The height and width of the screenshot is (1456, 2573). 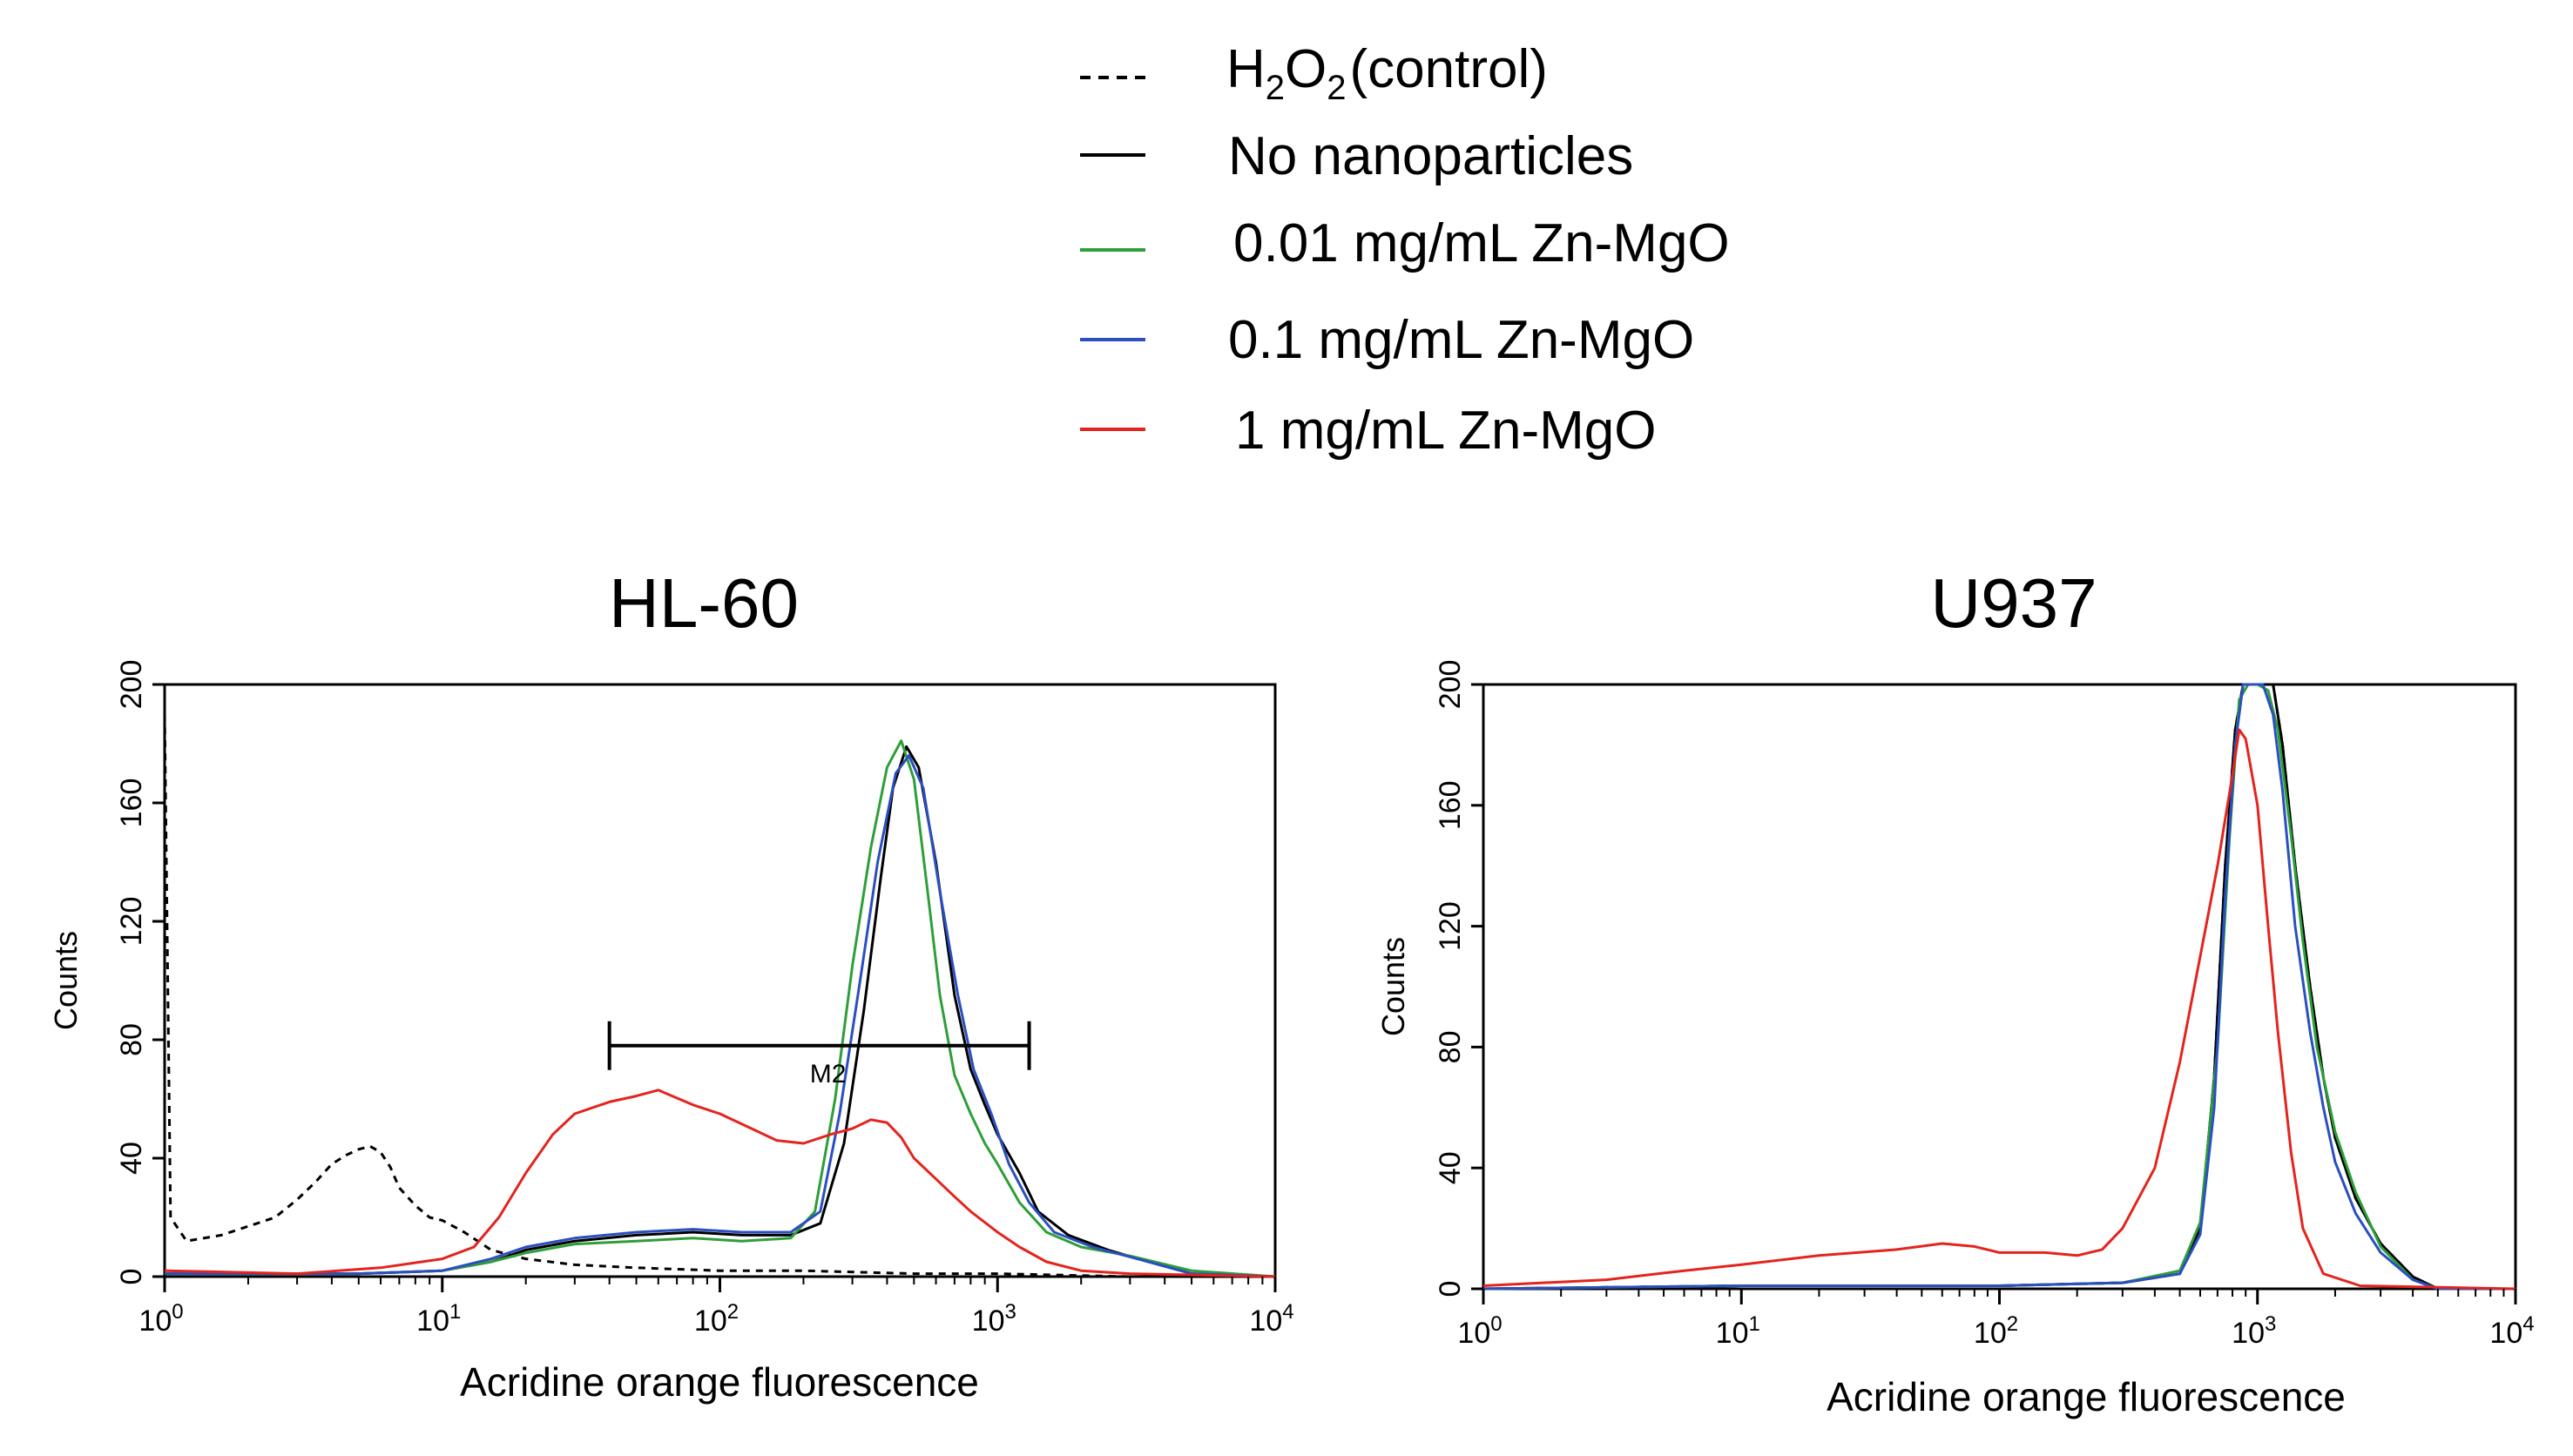 What do you see at coordinates (704, 603) in the screenshot?
I see `chart-title: HL-60` at bounding box center [704, 603].